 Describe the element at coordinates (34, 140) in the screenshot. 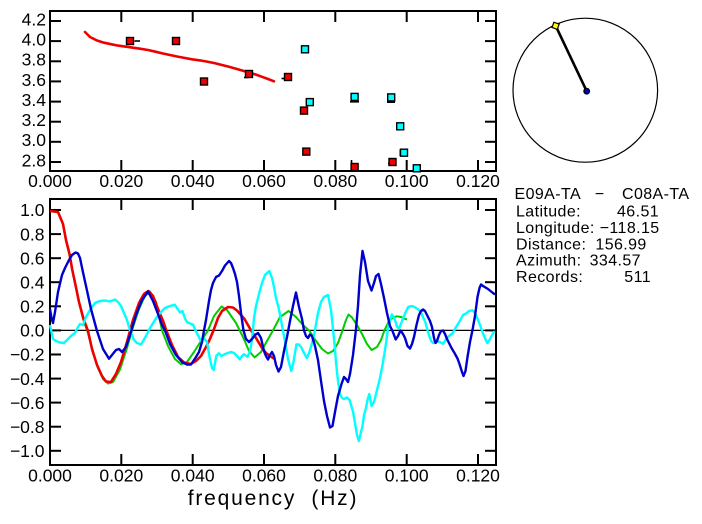

I see `svg-text: 3.0` at that location.